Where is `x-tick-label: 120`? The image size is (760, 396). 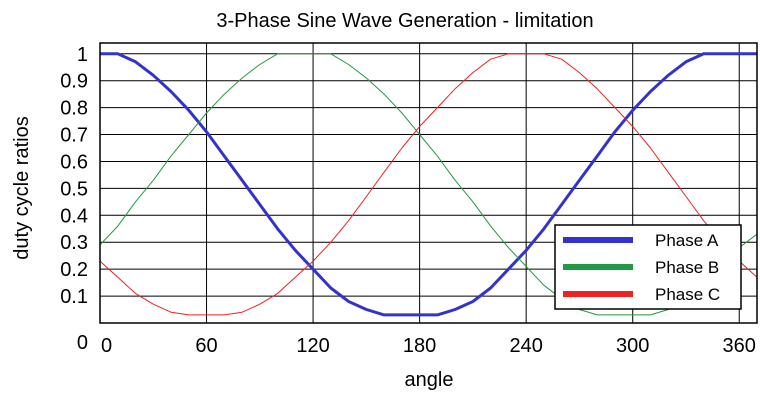
x-tick-label: 120 is located at coordinates (312, 346).